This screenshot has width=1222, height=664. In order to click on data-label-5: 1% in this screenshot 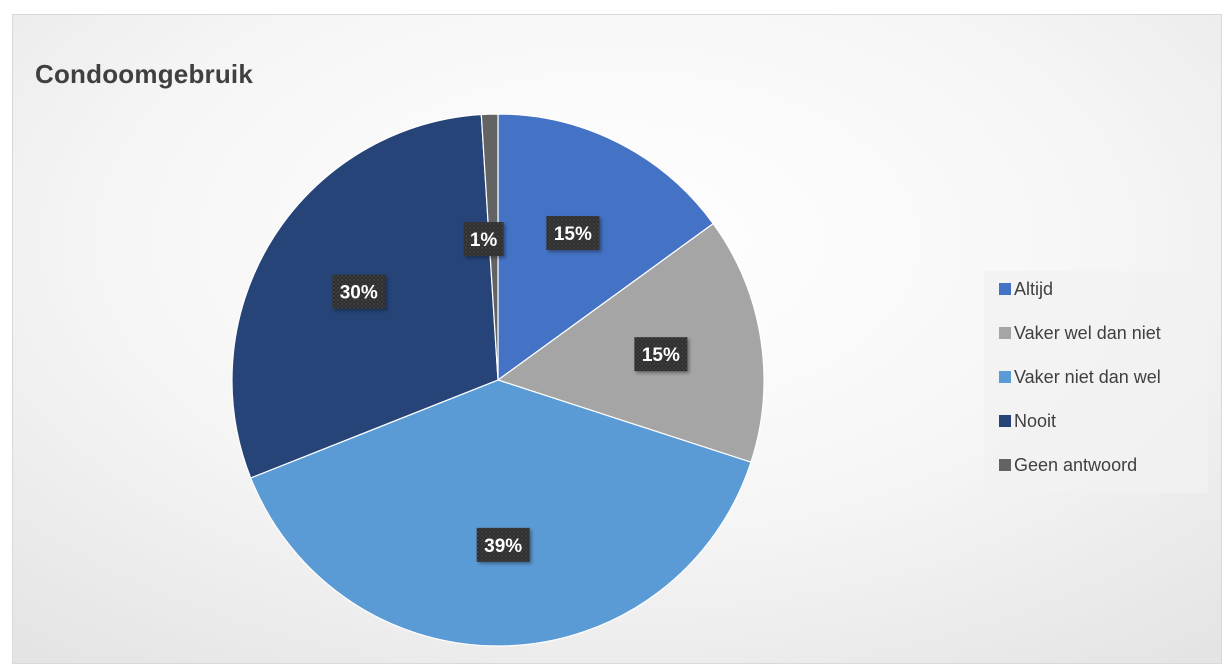, I will do `click(483, 239)`.